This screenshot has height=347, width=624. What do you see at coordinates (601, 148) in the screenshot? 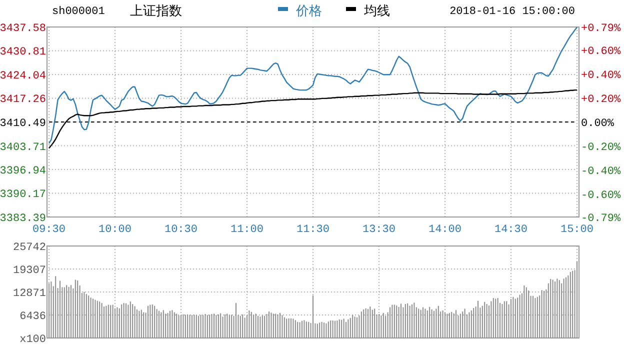
I see `y2-tick-label: -0.20%` at bounding box center [601, 148].